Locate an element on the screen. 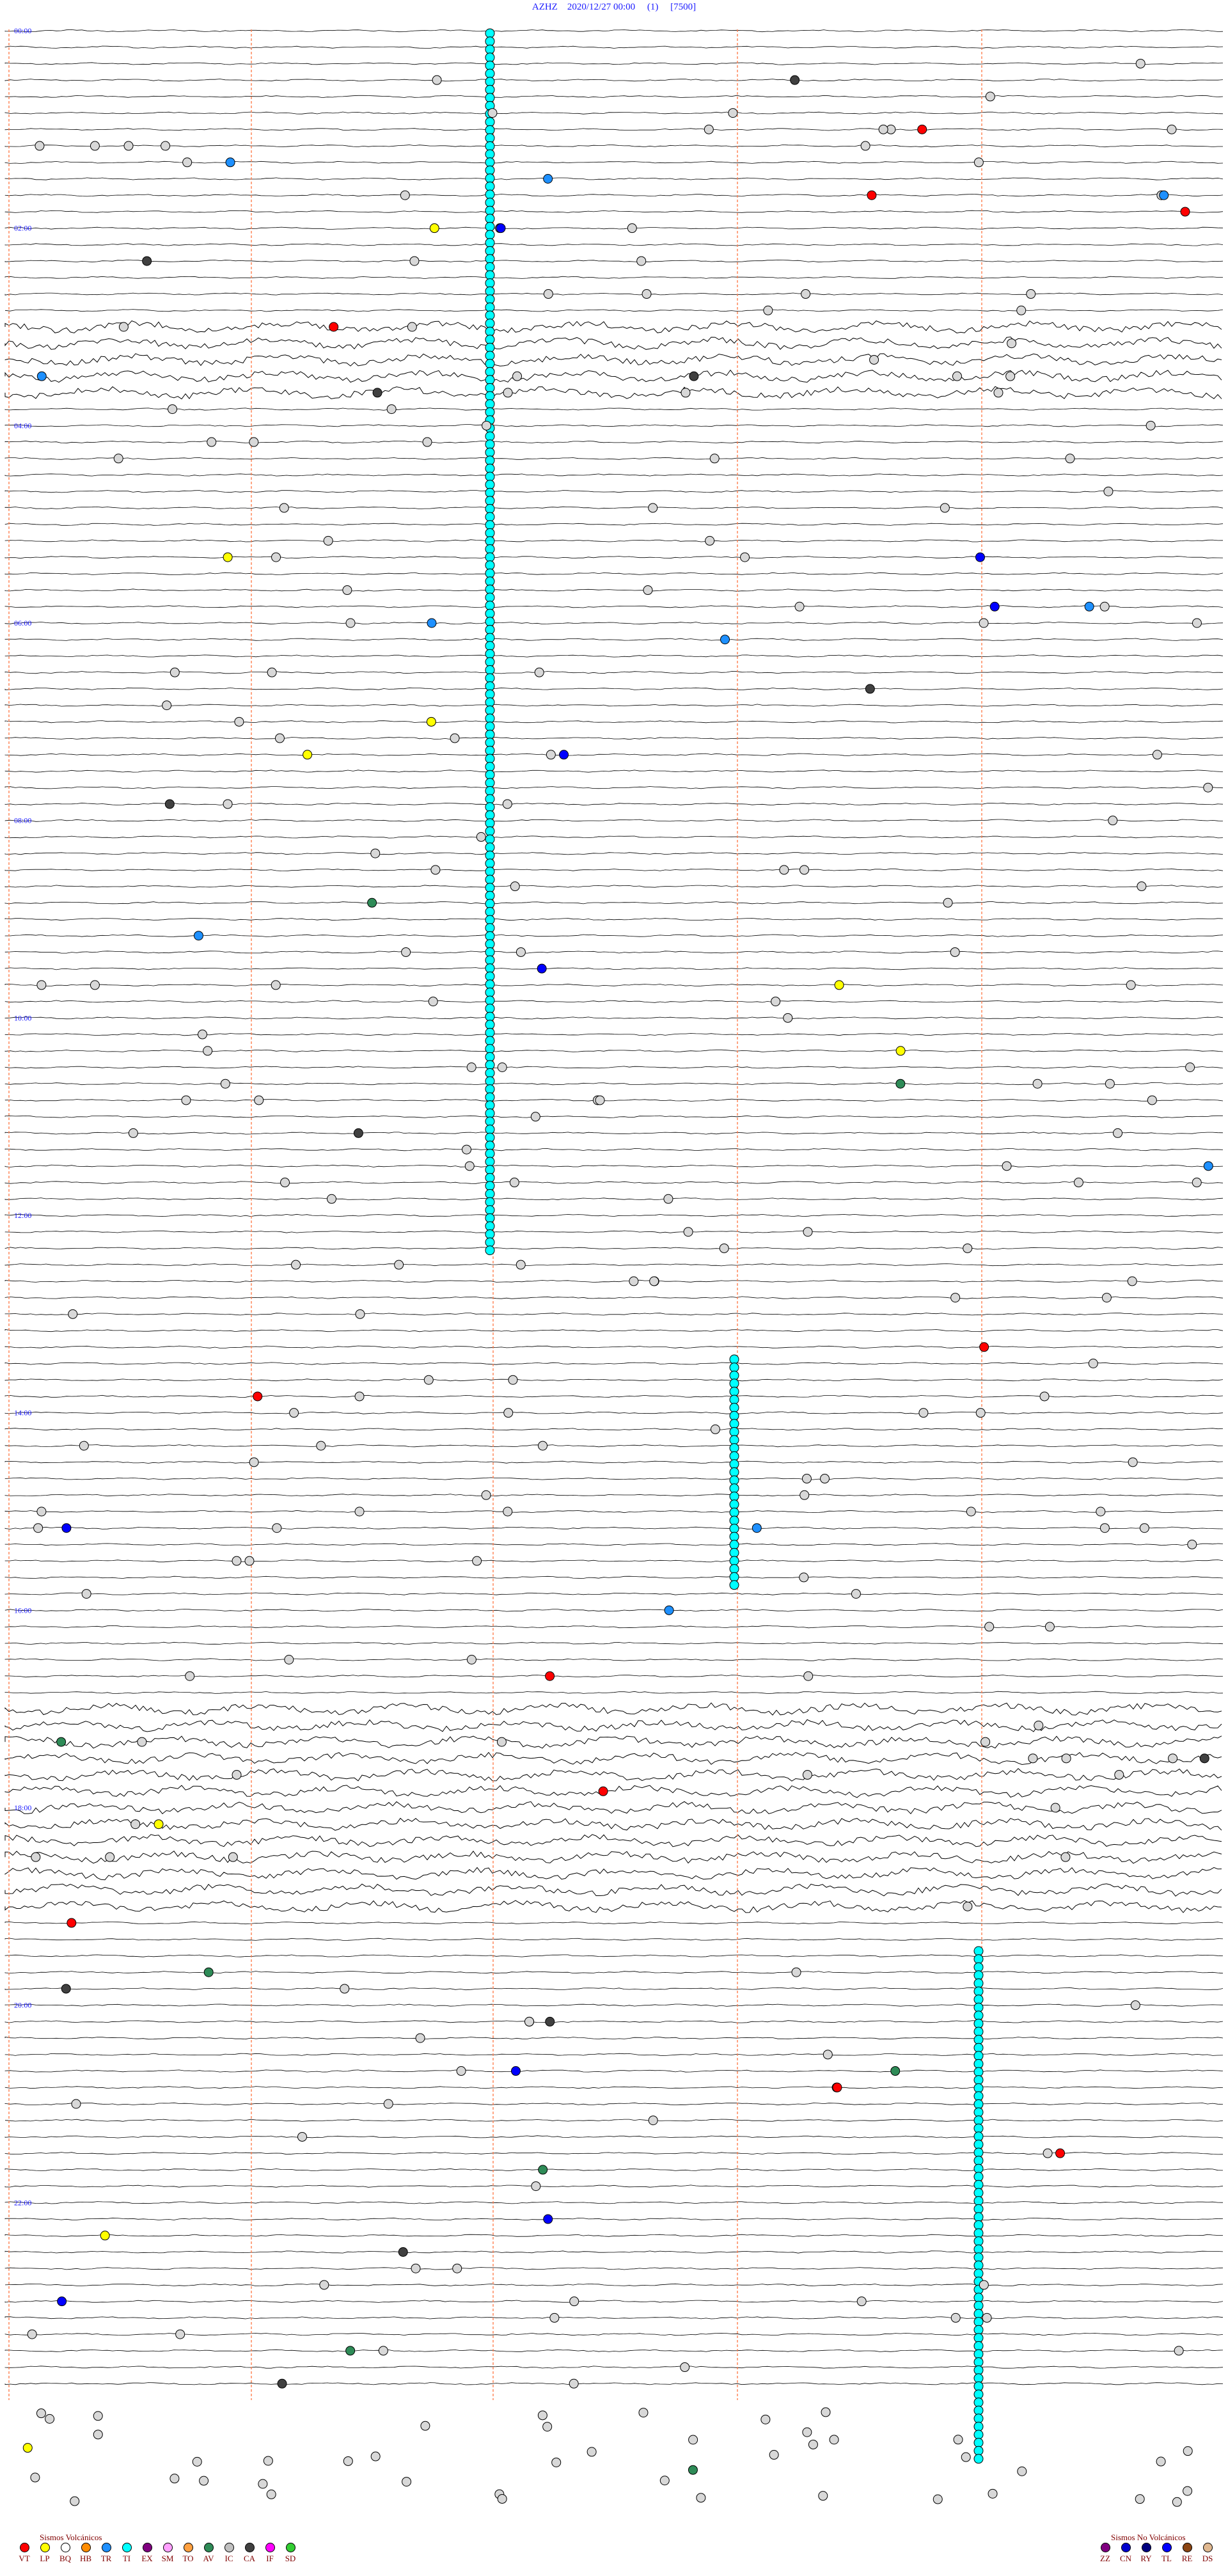 The image size is (1228, 2576). legend-item-zz: ZZ is located at coordinates (1105, 2553).